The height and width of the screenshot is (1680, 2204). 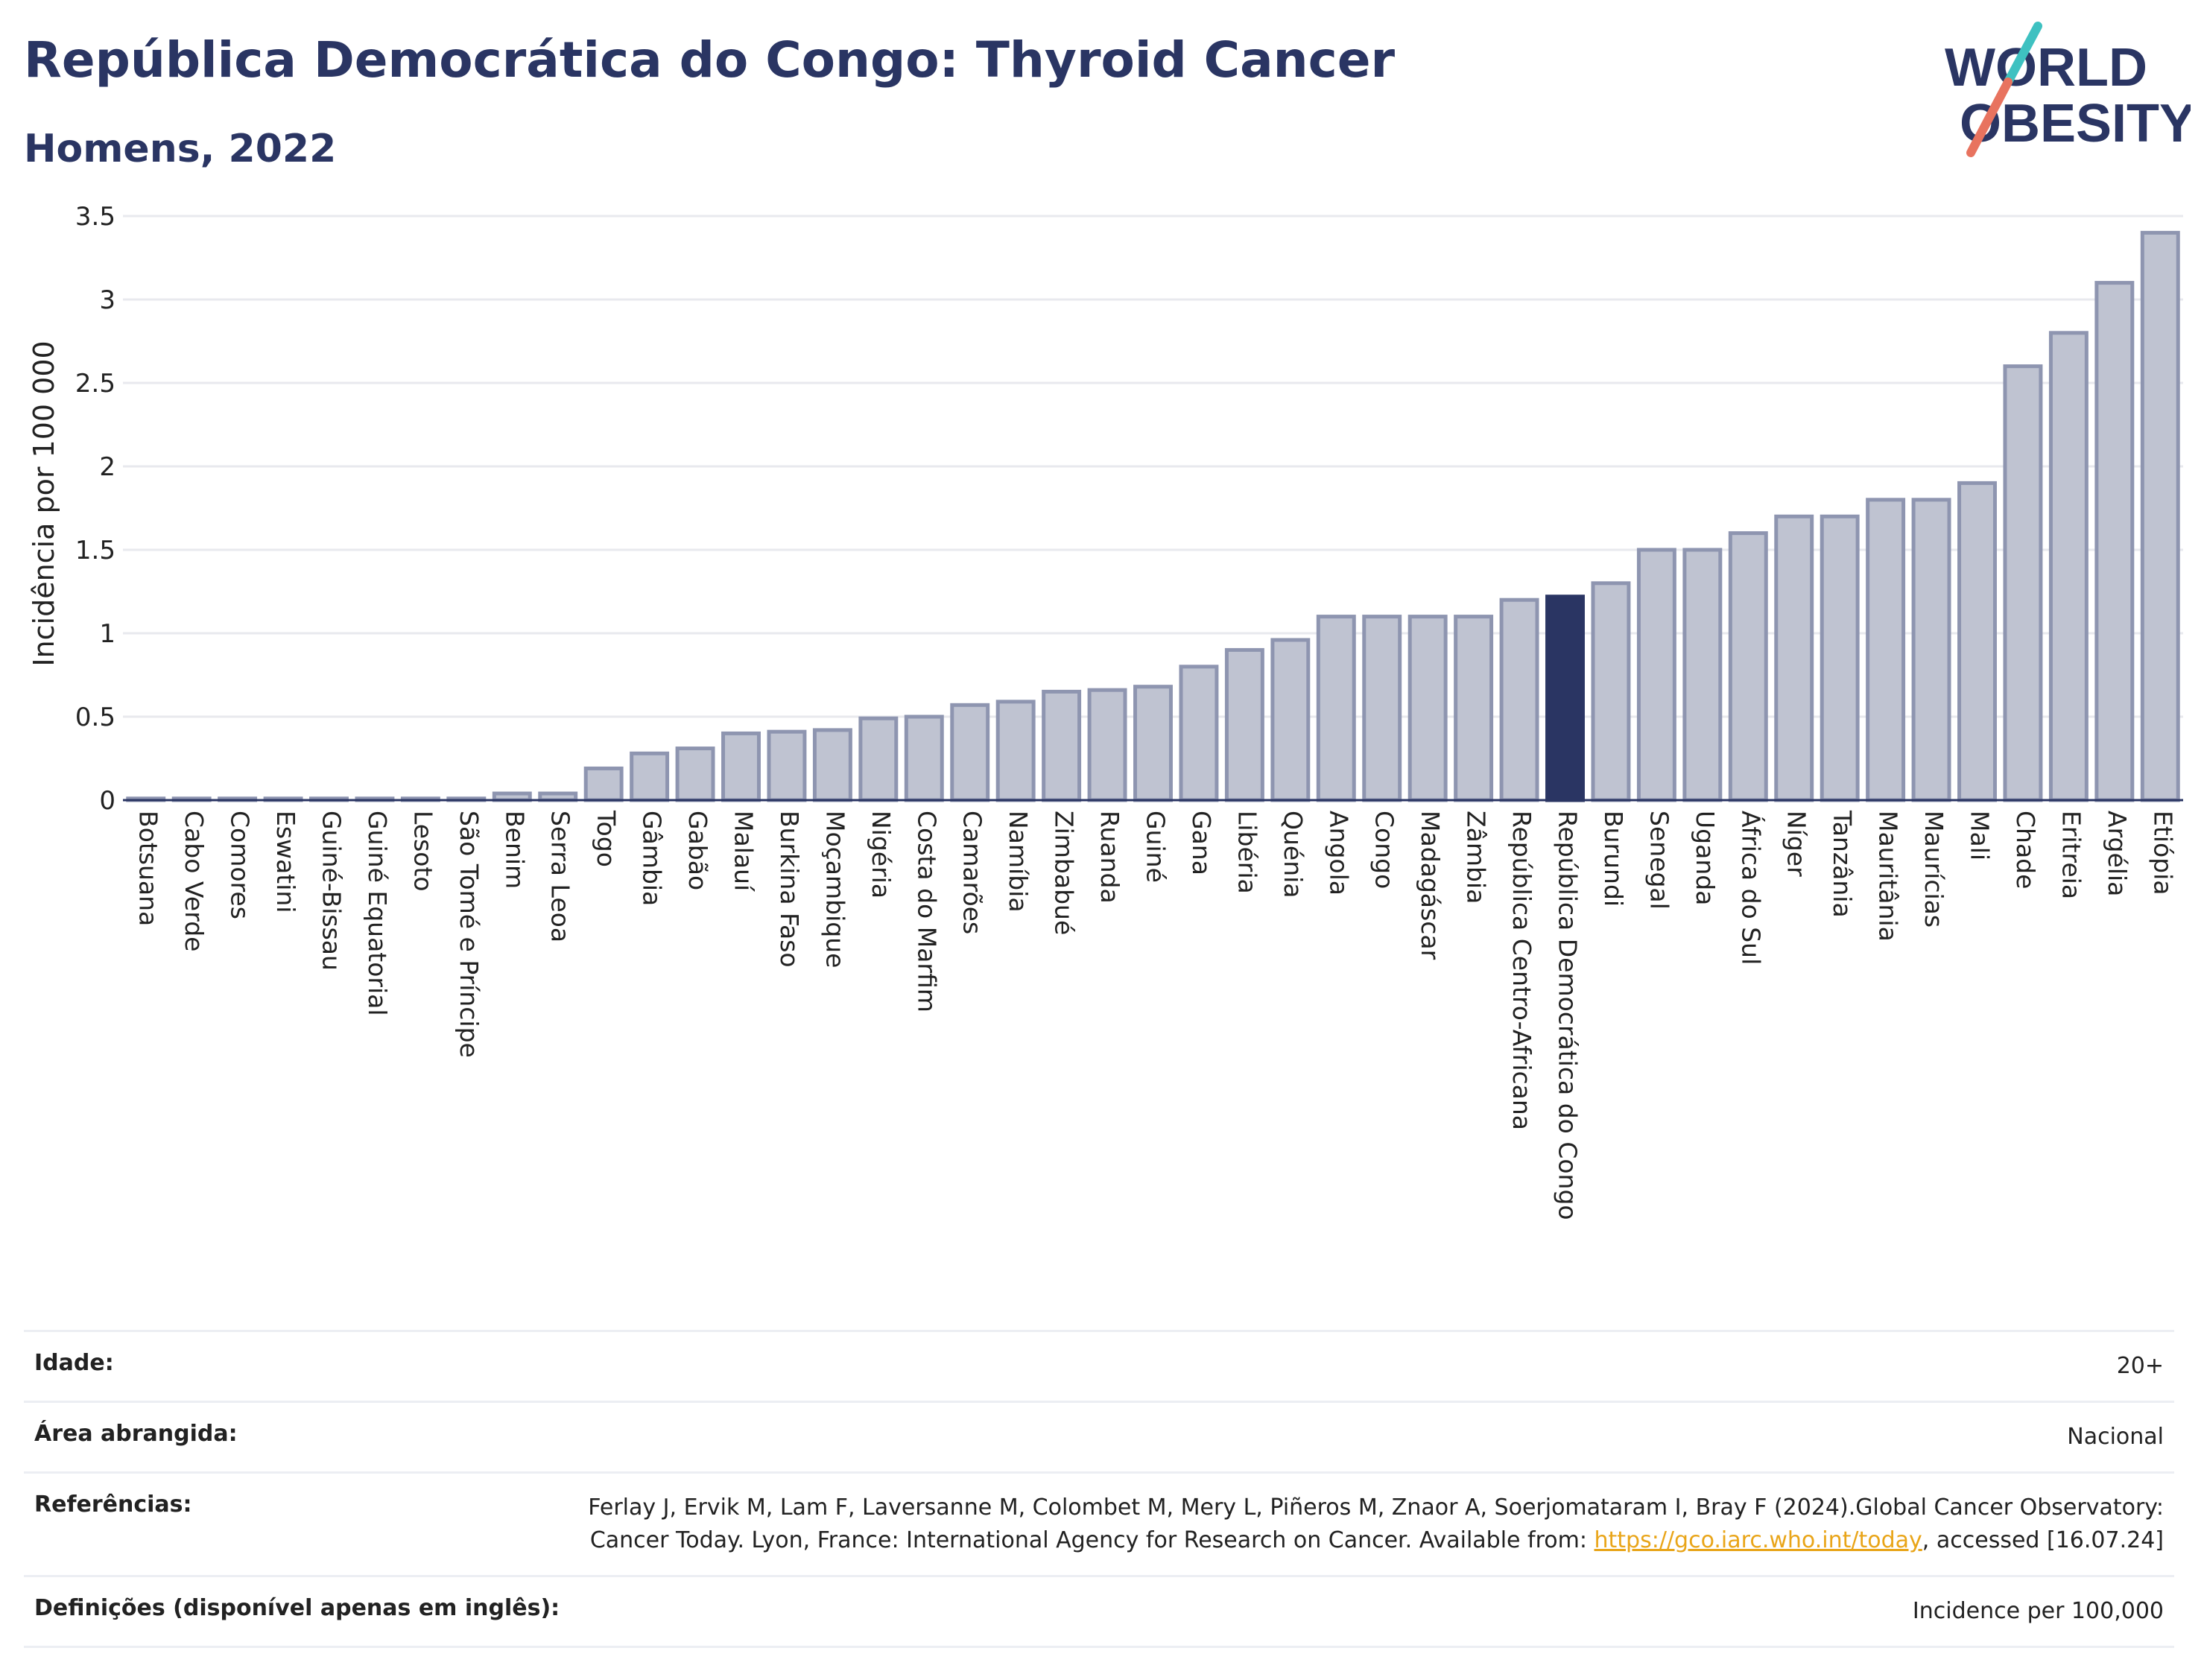 What do you see at coordinates (1476, 857) in the screenshot?
I see `x-tick-label: Zâmbia` at bounding box center [1476, 857].